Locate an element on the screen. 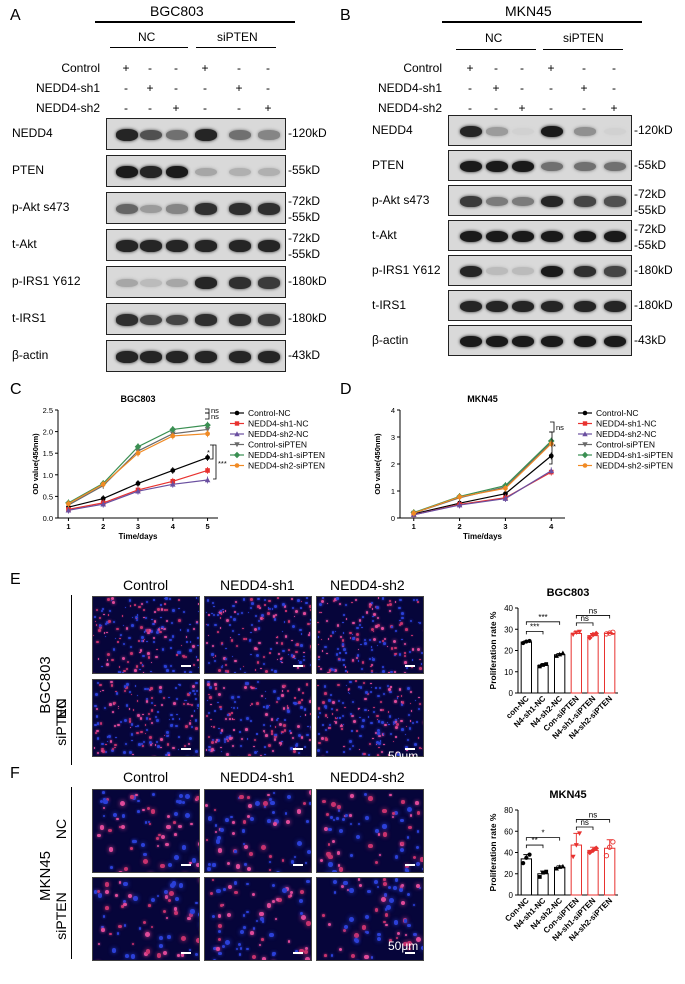 This screenshot has height=984, width=685. f-col-sh2: NEDD4-sh2 is located at coordinates (367, 777).